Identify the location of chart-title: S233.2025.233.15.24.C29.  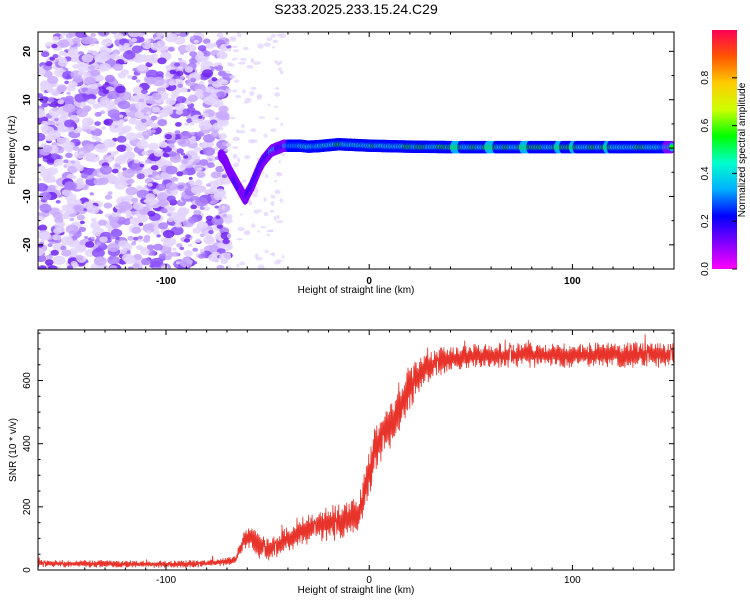
(356, 9).